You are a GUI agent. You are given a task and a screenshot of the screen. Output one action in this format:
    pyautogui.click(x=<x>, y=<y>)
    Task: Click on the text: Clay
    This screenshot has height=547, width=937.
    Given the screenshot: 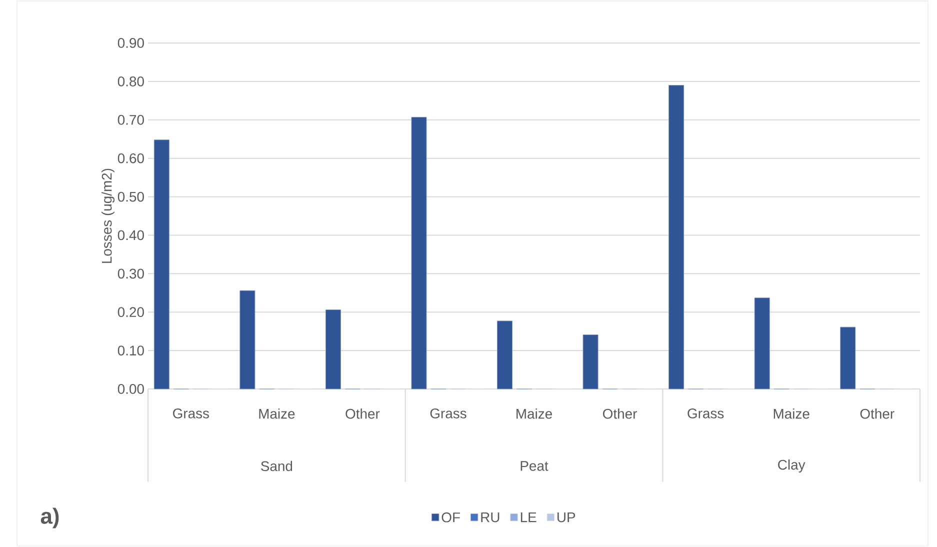 What is the action you would take?
    pyautogui.click(x=792, y=465)
    